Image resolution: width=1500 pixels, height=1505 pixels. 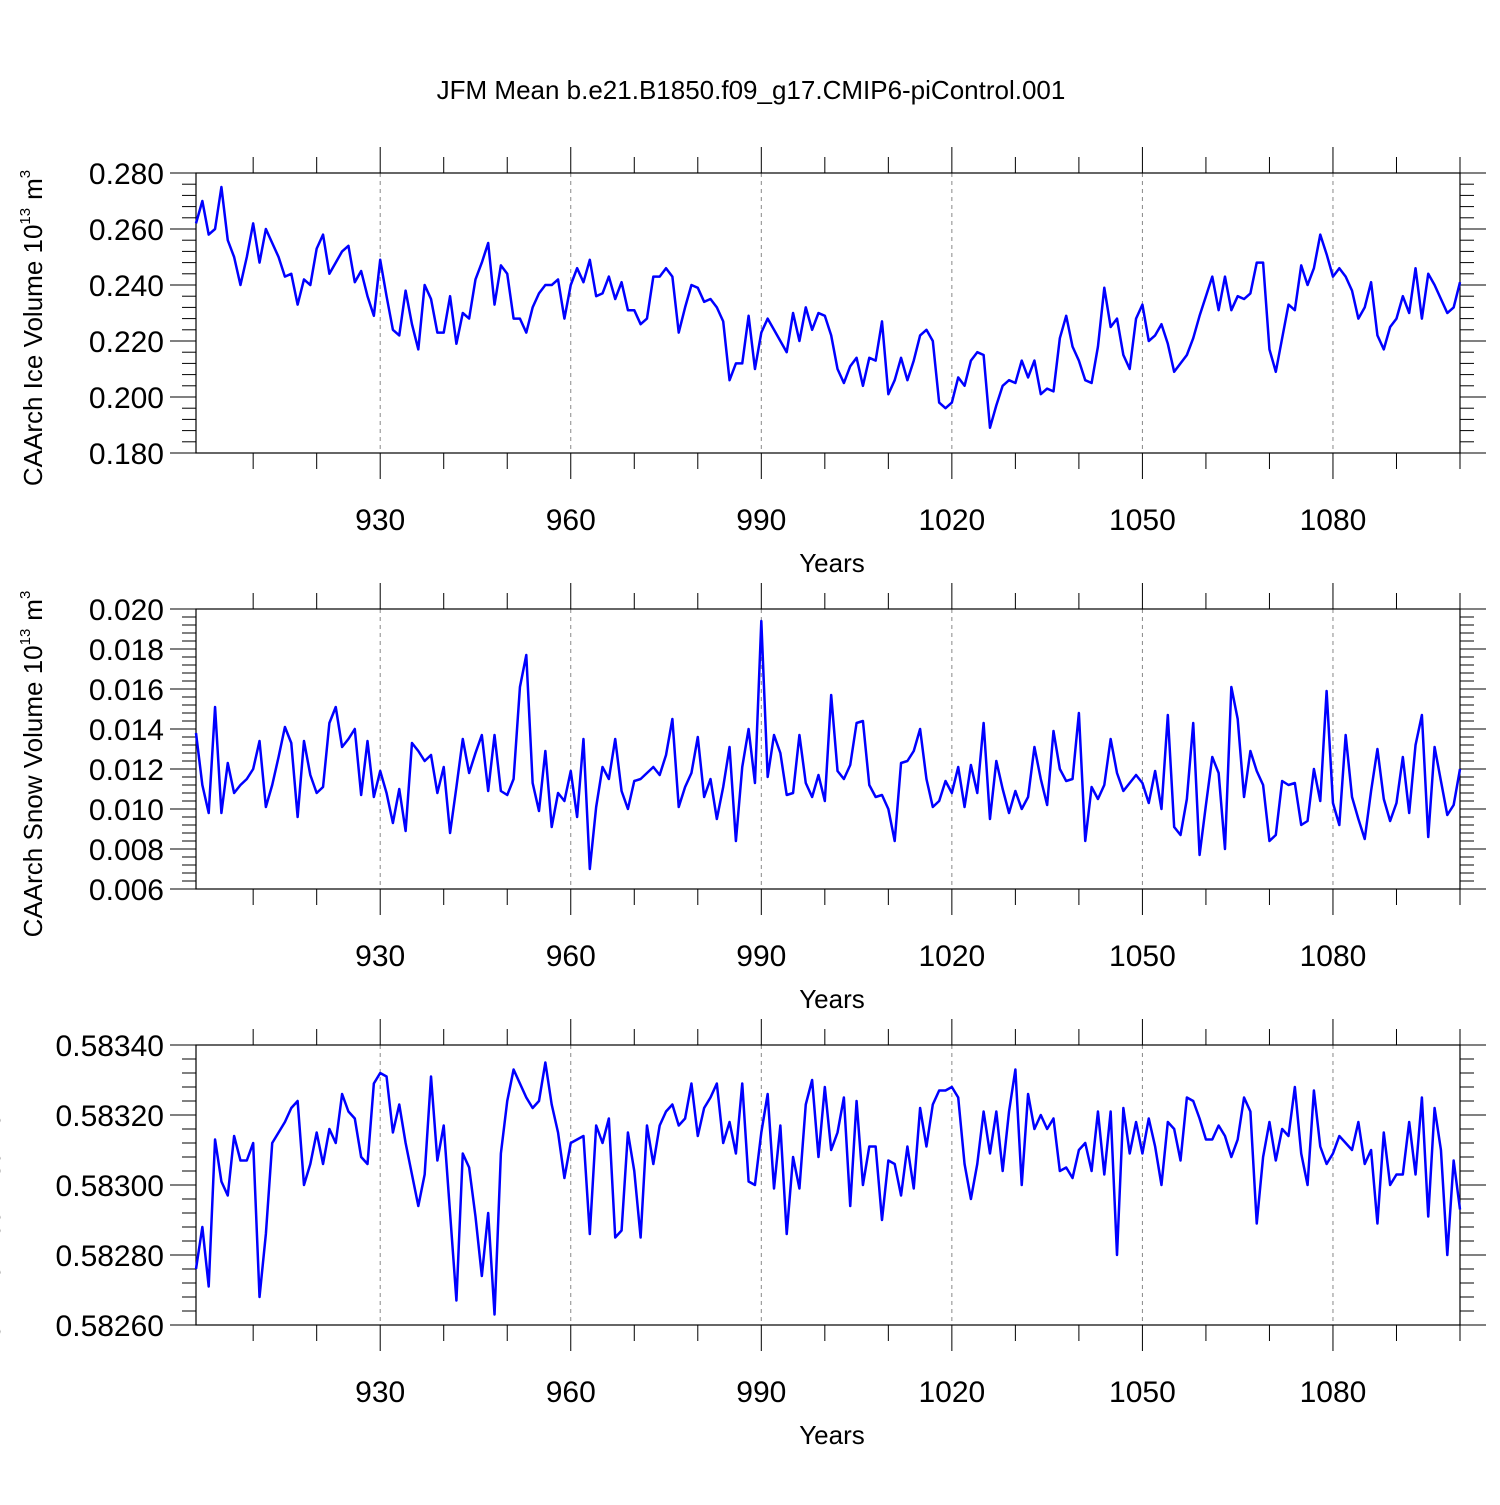 I want to click on y-tick-label: 0.280, so click(x=126, y=174).